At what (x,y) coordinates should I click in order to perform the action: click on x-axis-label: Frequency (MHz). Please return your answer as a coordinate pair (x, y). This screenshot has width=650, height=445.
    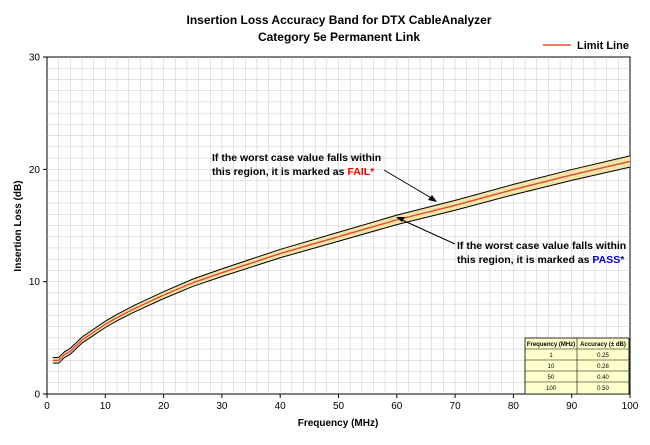
    Looking at the image, I should click on (338, 423).